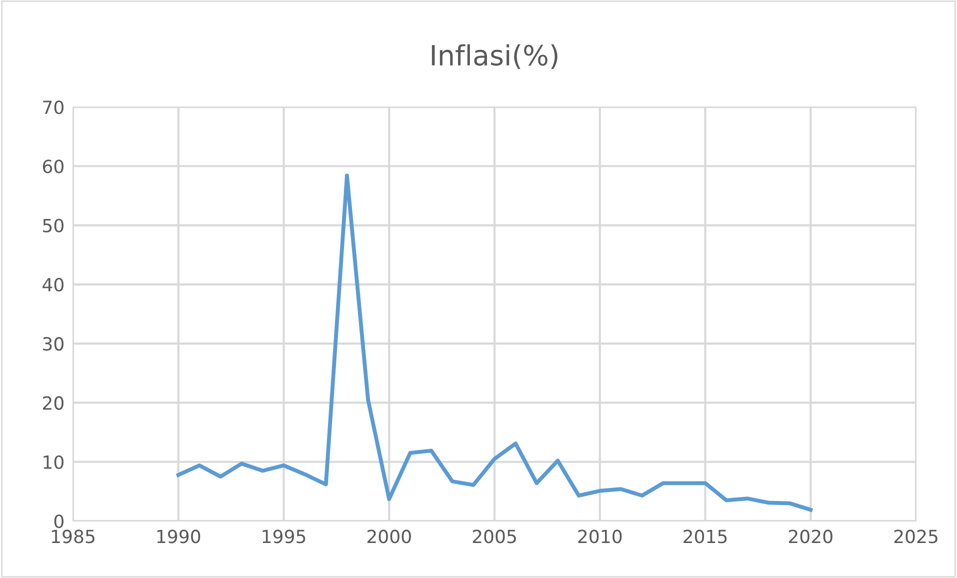 Image resolution: width=957 pixels, height=578 pixels. Describe the element at coordinates (54, 462) in the screenshot. I see `y-tick-label: 10` at that location.